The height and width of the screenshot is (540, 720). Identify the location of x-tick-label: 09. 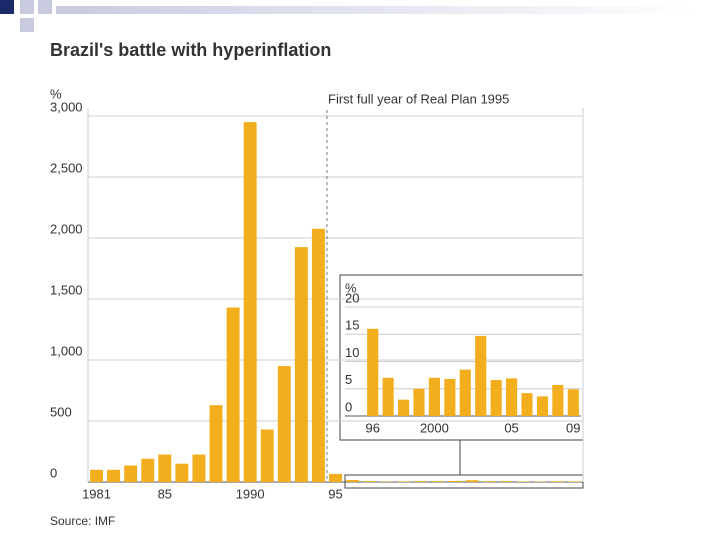
(573, 427).